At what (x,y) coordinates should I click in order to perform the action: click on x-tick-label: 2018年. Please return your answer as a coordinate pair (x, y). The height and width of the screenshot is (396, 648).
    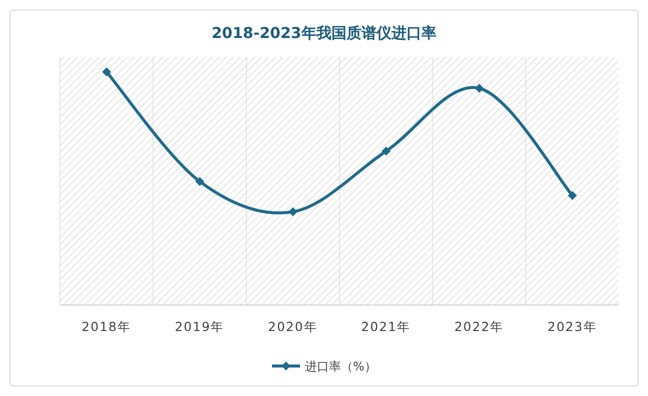
    Looking at the image, I should click on (107, 326).